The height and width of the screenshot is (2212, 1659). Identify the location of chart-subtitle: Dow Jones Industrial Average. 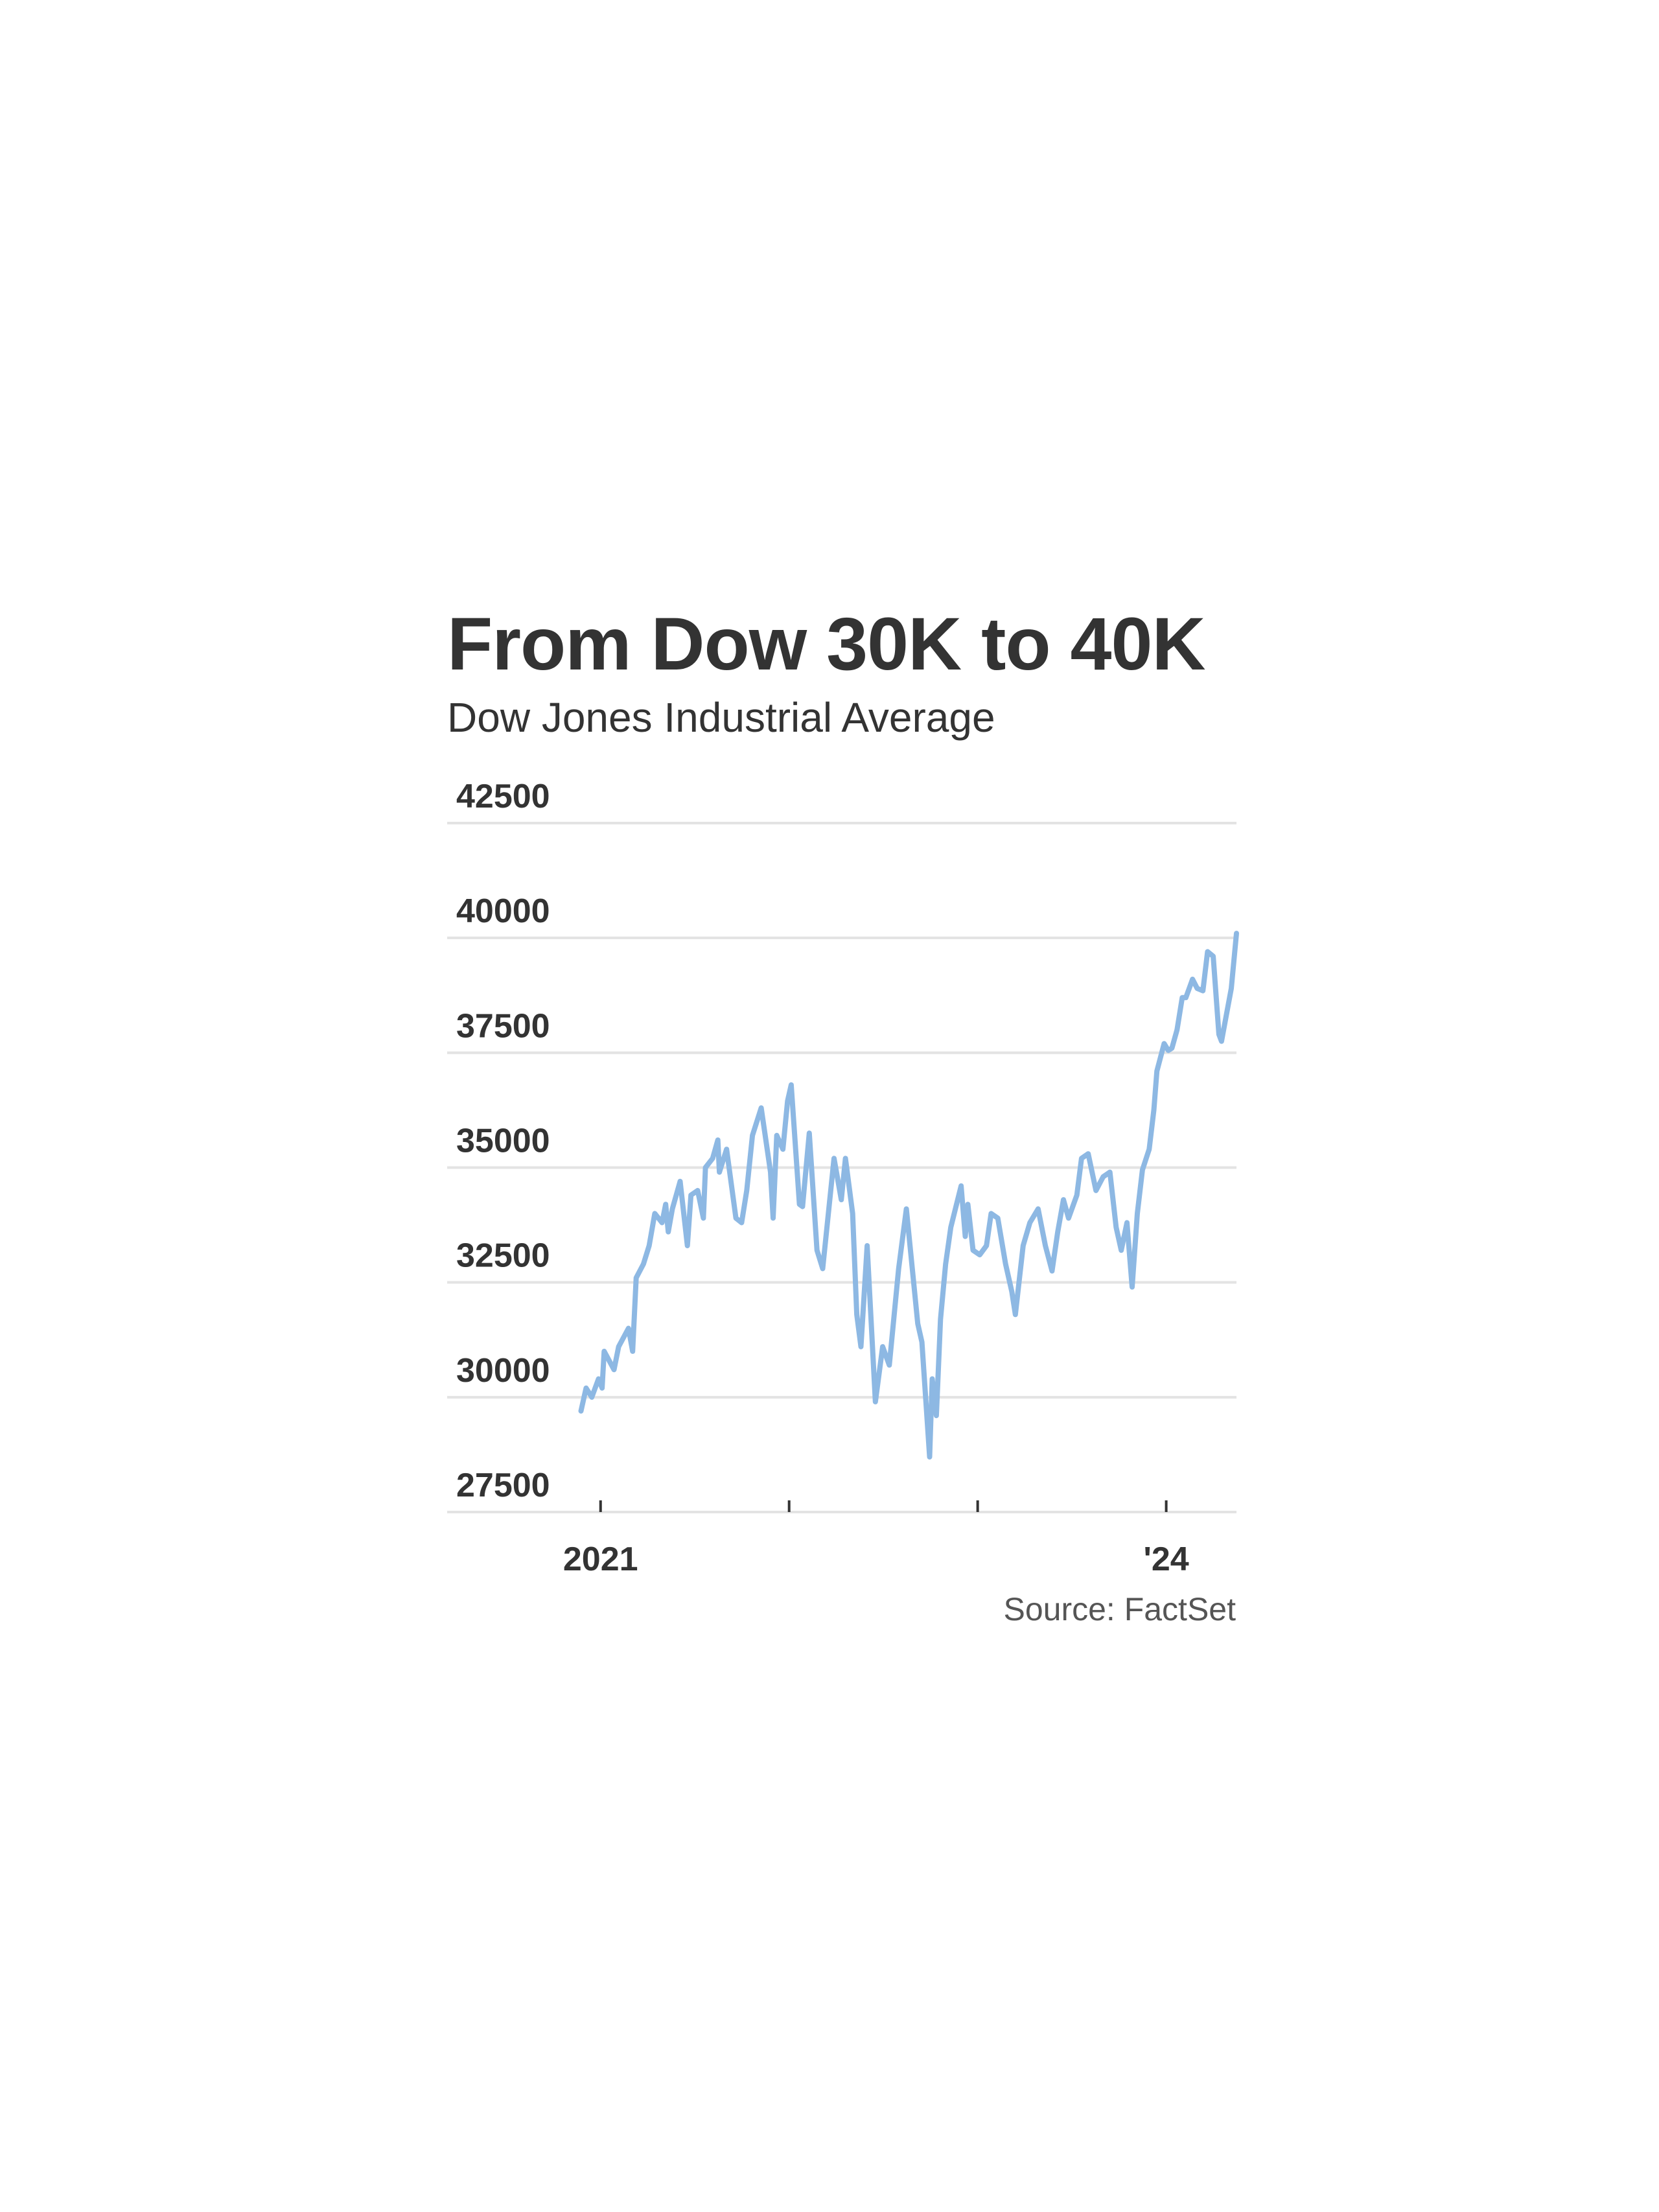
(721, 717).